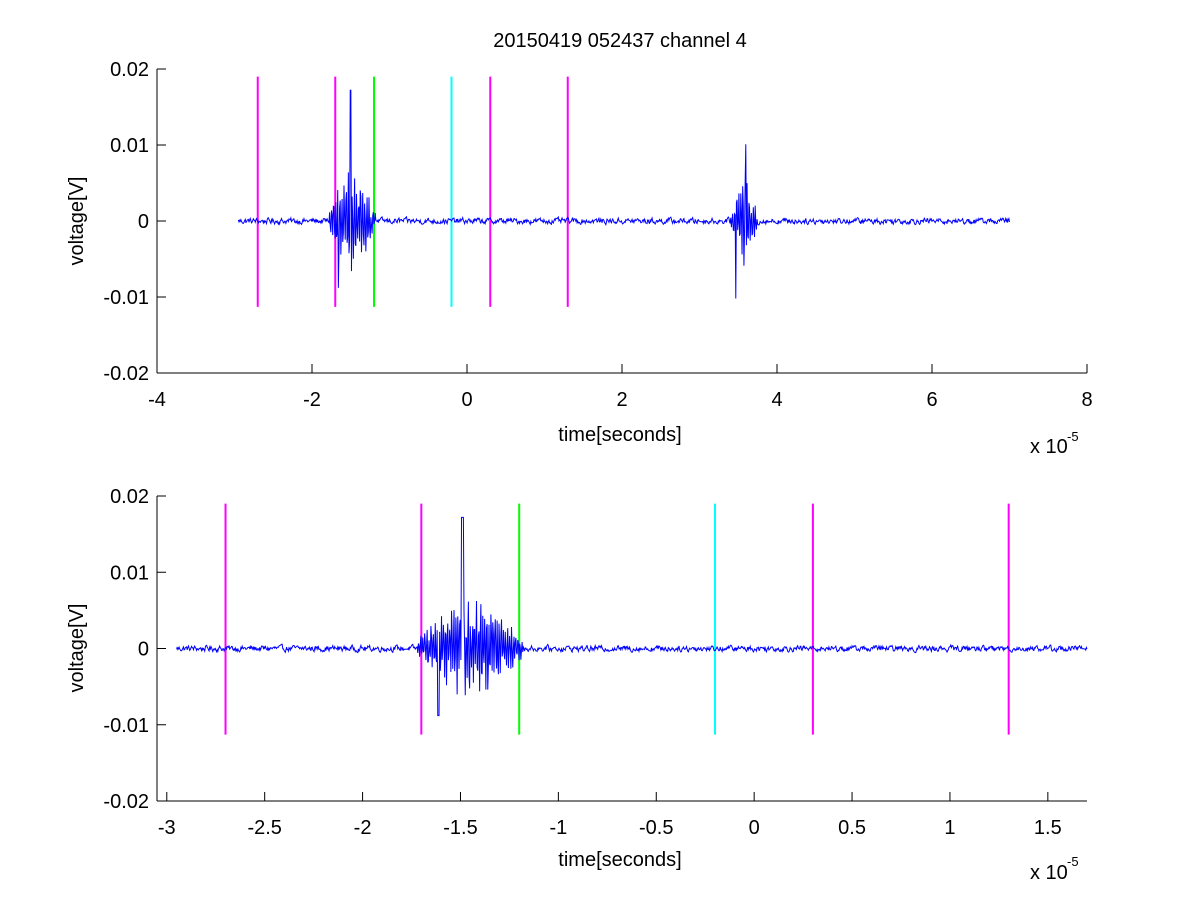 This screenshot has height=901, width=1200. What do you see at coordinates (1049, 447) in the screenshot?
I see `top-x-exponent-base: x 10` at bounding box center [1049, 447].